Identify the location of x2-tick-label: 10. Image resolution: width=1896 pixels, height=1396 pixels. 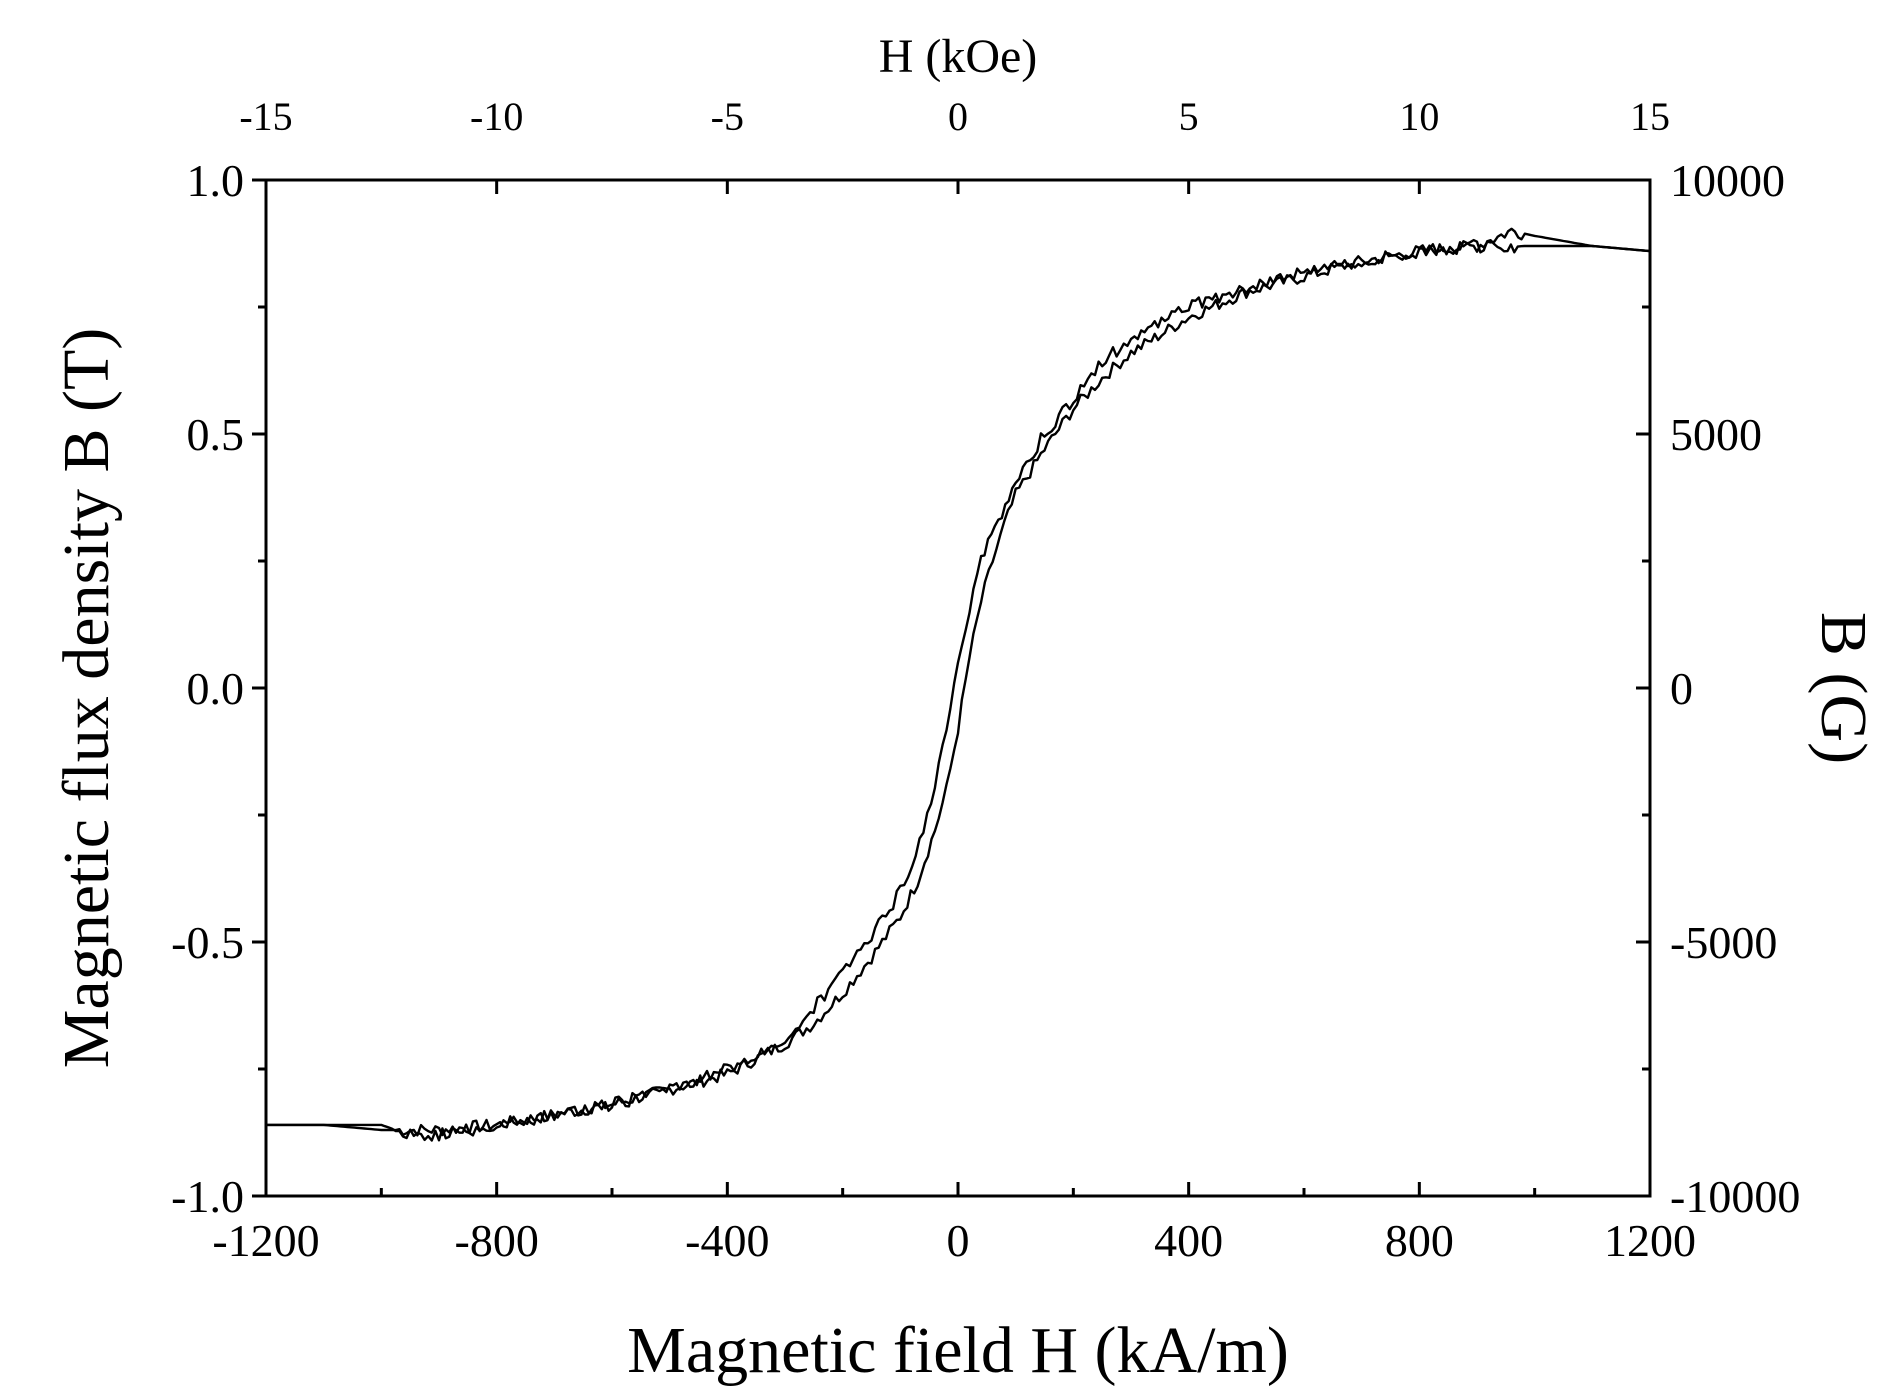
(1419, 116).